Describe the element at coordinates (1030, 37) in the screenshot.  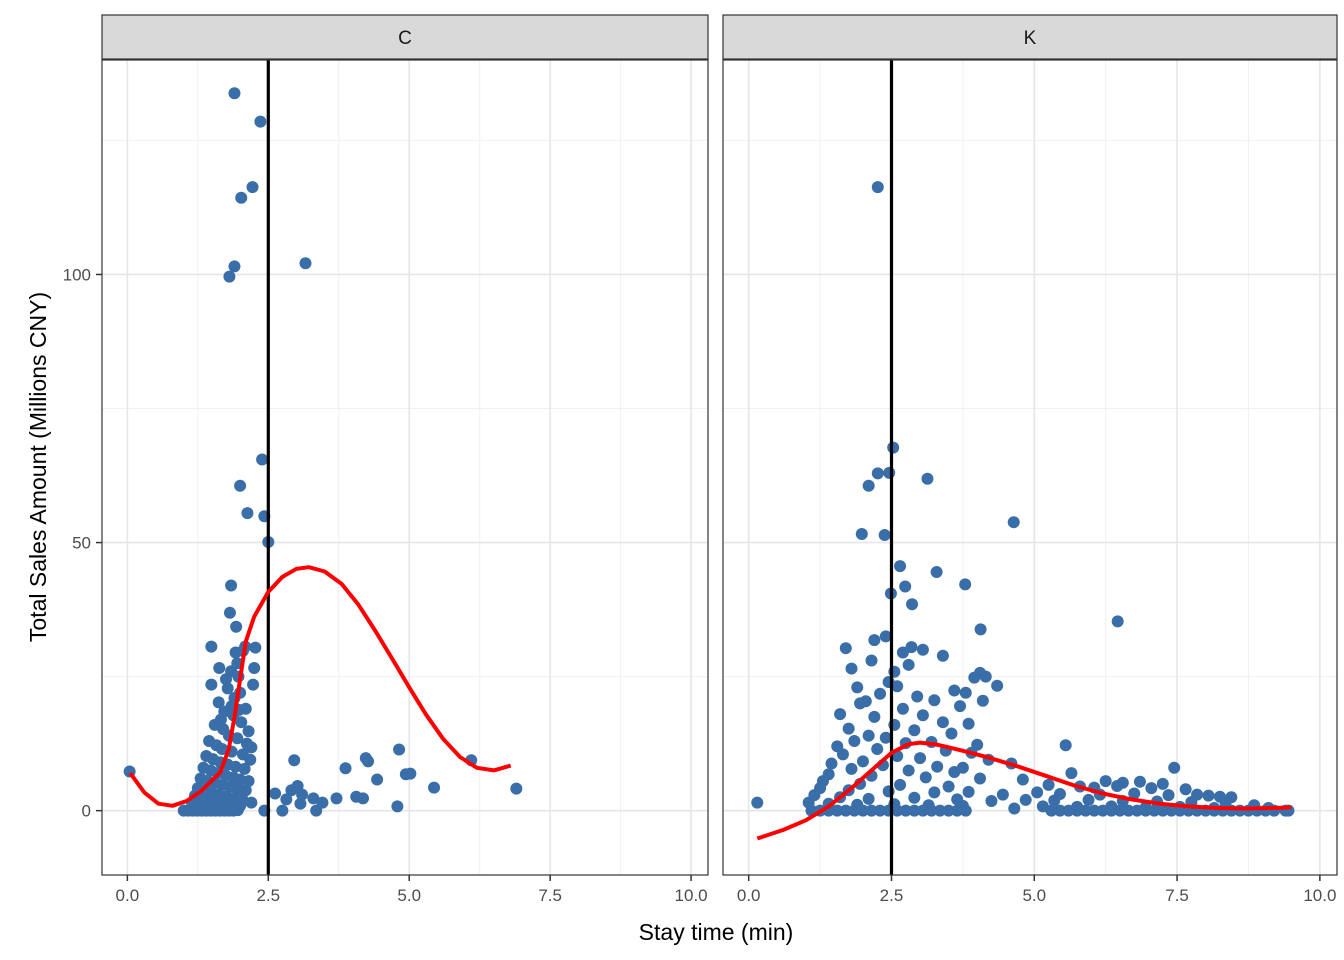
I see `strip-k` at that location.